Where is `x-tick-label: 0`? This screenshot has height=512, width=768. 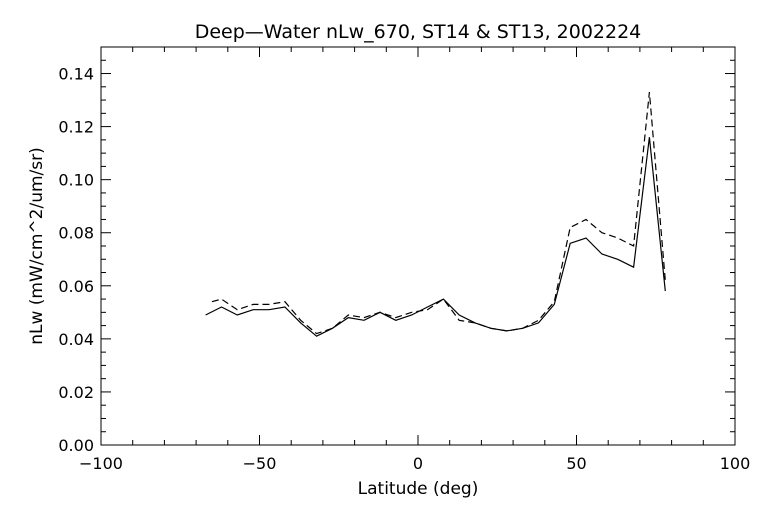 x-tick-label: 0 is located at coordinates (418, 463).